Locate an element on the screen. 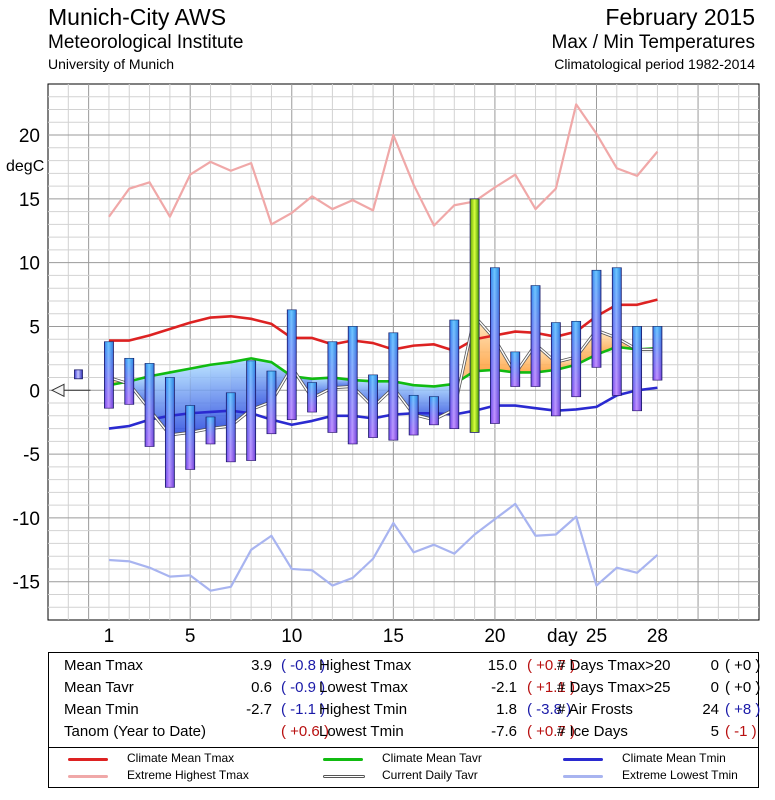  university-name: University of Munich is located at coordinates (111, 64).